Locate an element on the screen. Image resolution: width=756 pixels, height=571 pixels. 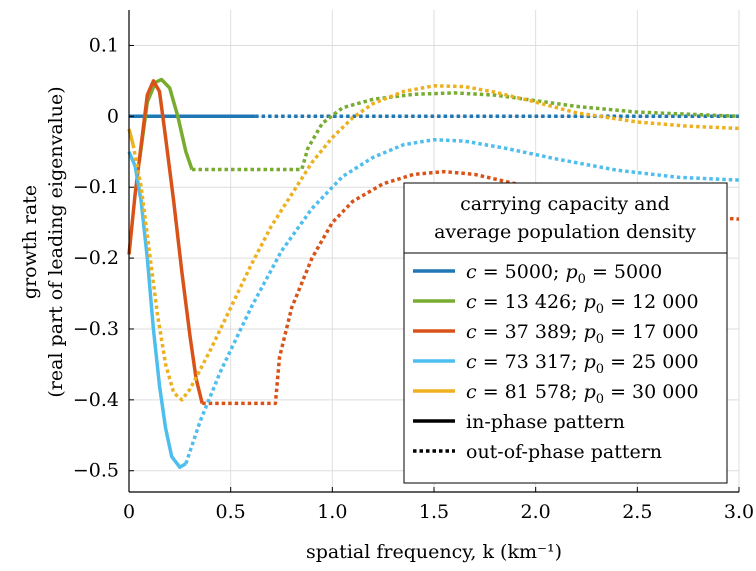
legend-entry-in-phase: in-phase pattern is located at coordinates (519, 422).